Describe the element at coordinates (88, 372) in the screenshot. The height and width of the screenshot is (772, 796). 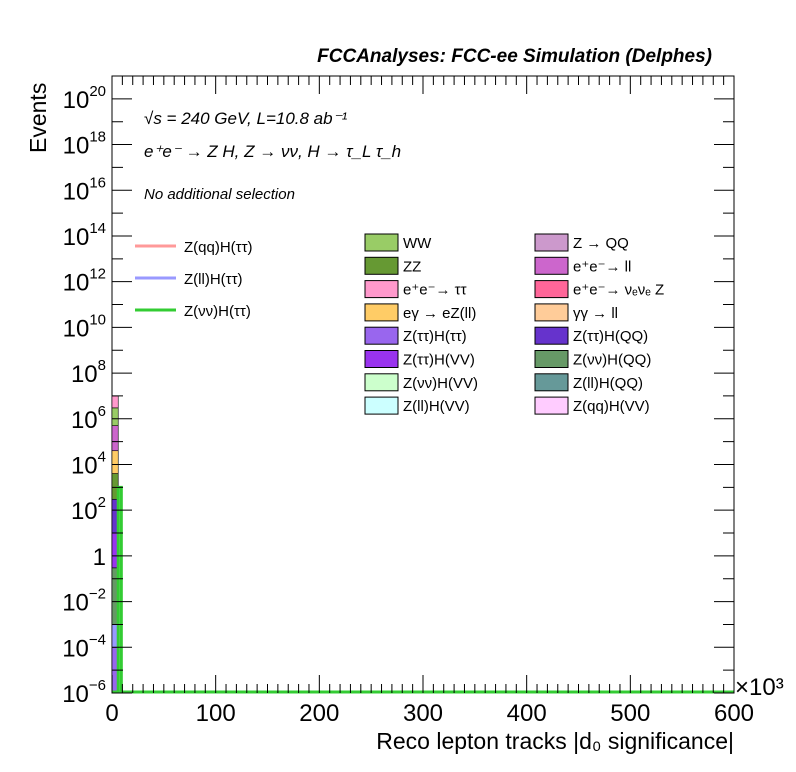
I see `y-tick-label-8: 10⁸` at that location.